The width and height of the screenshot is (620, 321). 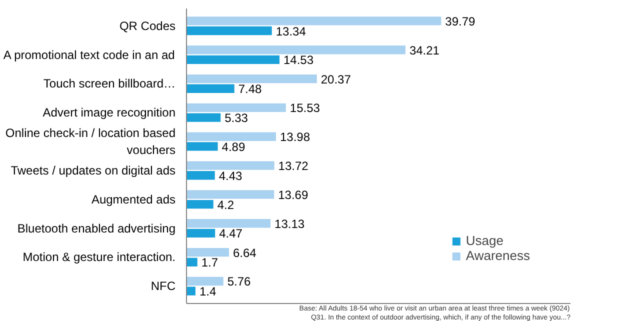 I want to click on y-tick-label: Bluetooth enabled advertising, so click(x=96, y=228).